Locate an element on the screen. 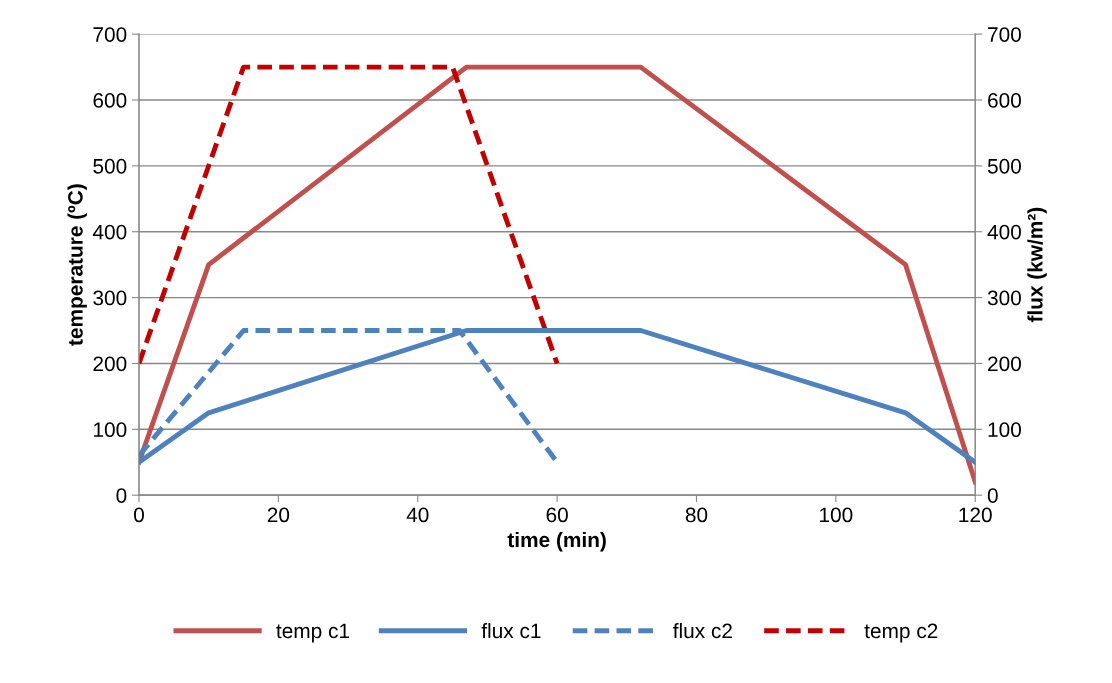 The image size is (1112, 683). y-axis-title: temperature (ºC) is located at coordinates (77, 265).